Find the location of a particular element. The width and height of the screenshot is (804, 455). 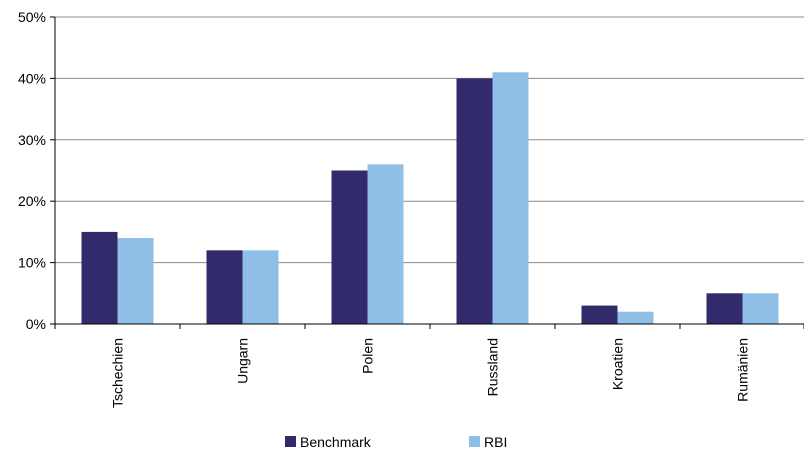

y-tick-label: 20% is located at coordinates (32, 201).